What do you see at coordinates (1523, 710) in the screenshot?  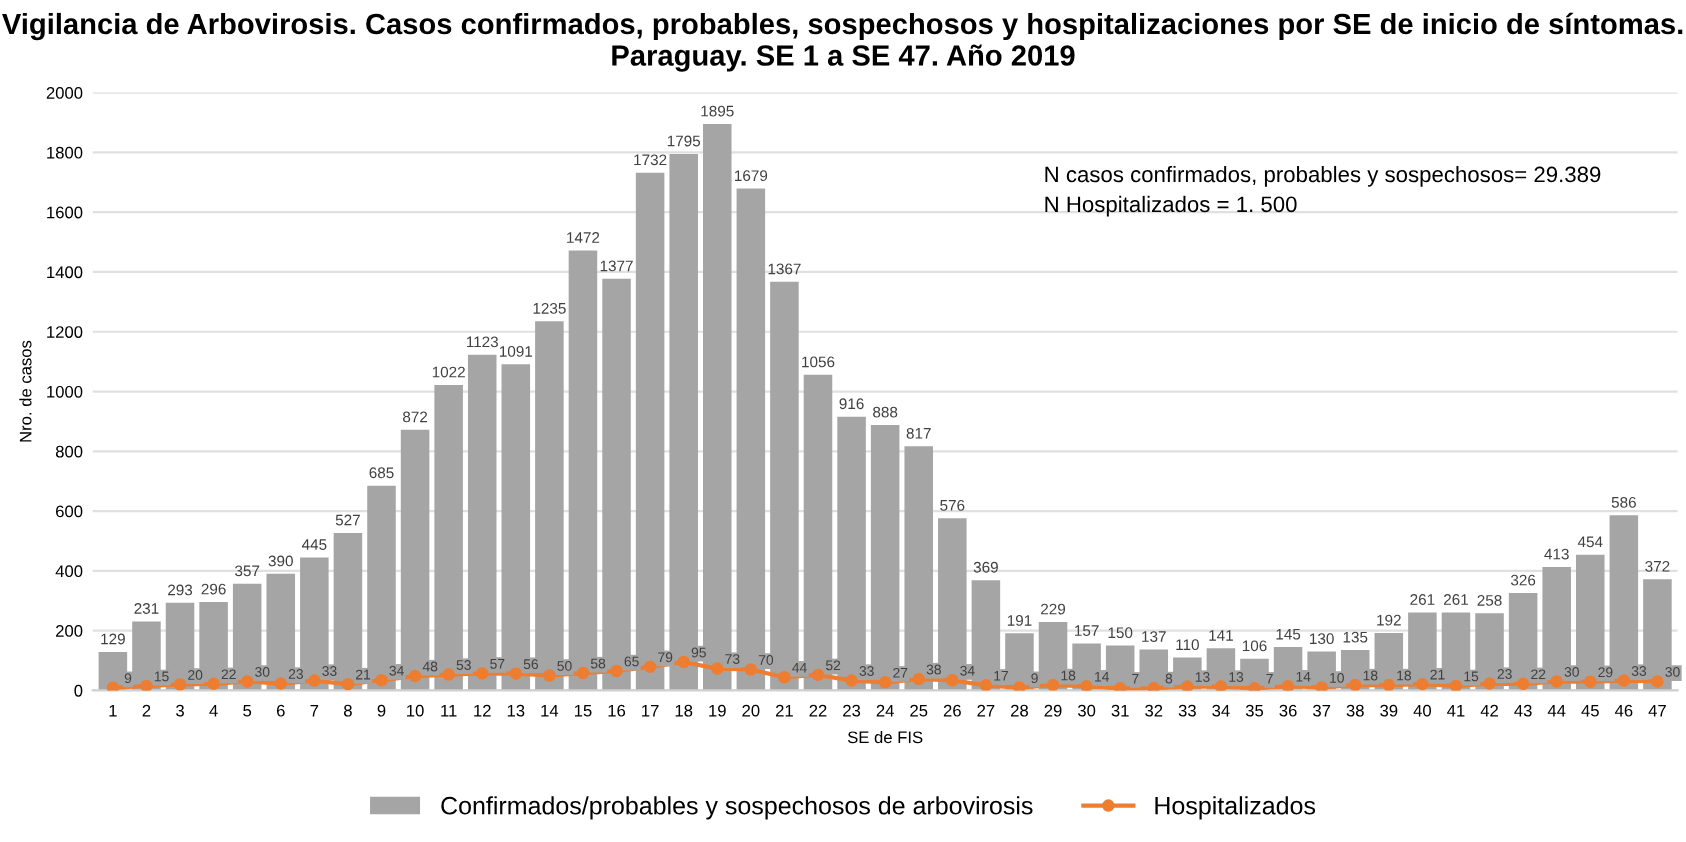 I see `x-tick-label: 43` at bounding box center [1523, 710].